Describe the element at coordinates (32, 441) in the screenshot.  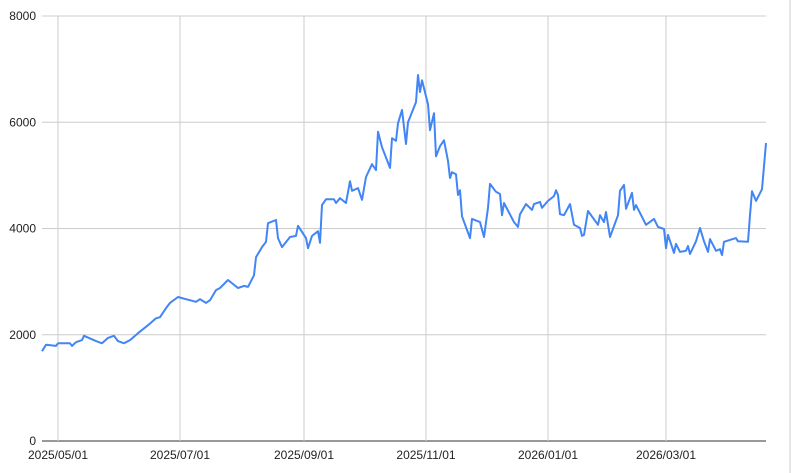
I see `y-tick-label: 0` at that location.